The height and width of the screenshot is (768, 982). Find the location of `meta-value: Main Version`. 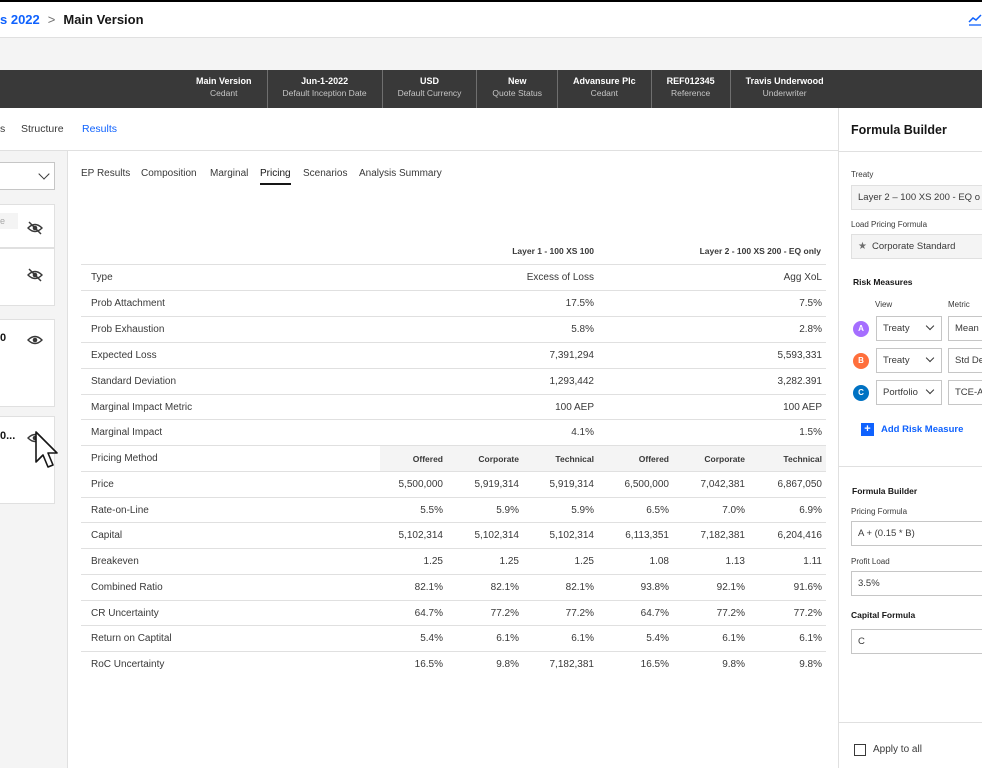

meta-value: Main Version is located at coordinates (224, 81).